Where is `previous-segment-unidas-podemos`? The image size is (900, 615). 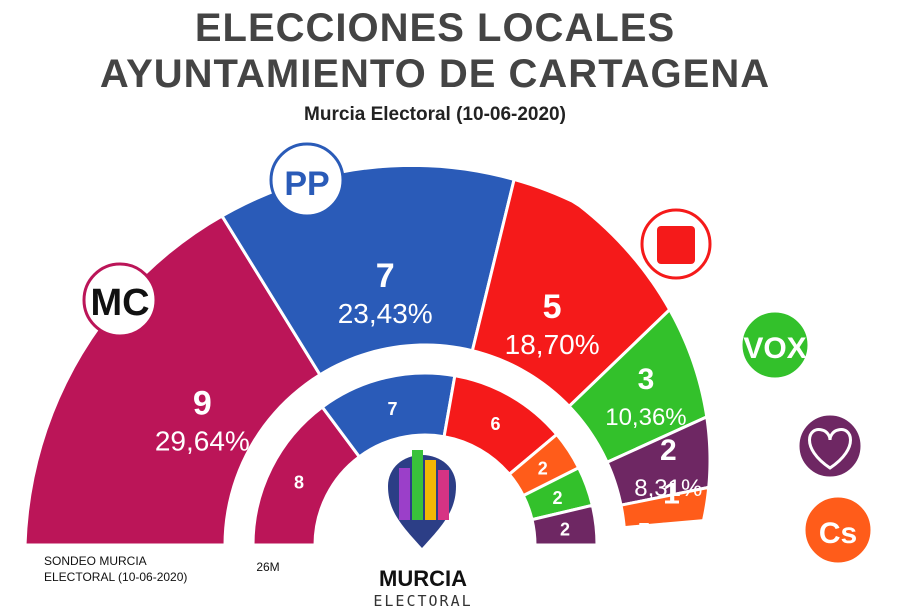 previous-segment-unidas-podemos is located at coordinates (564, 525).